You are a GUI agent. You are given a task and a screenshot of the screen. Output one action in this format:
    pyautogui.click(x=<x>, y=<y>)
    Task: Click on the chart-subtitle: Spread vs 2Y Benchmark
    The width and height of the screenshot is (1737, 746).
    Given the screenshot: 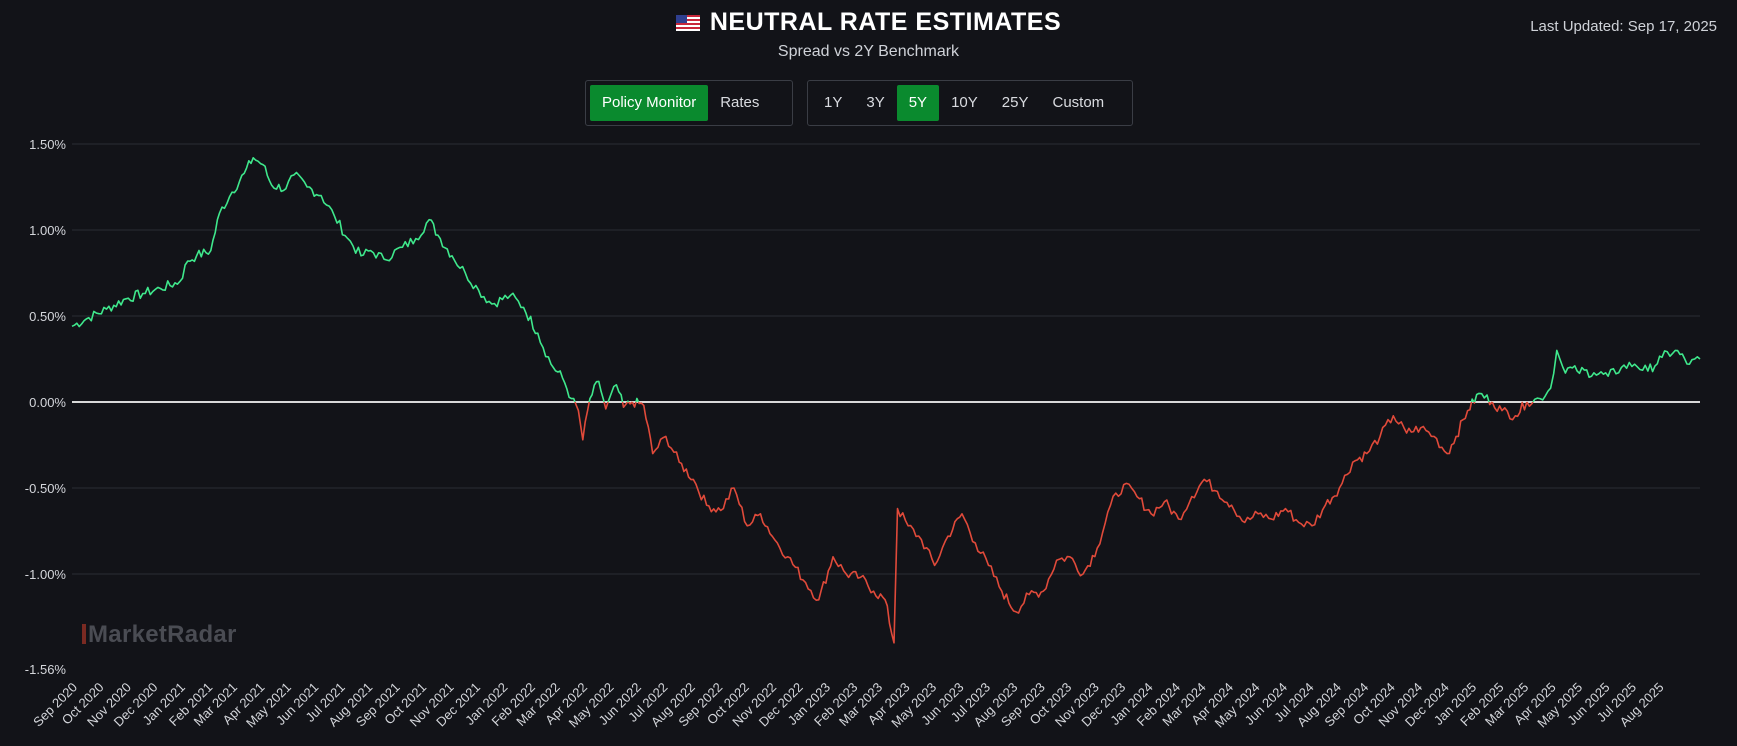 What is the action you would take?
    pyautogui.click(x=868, y=51)
    